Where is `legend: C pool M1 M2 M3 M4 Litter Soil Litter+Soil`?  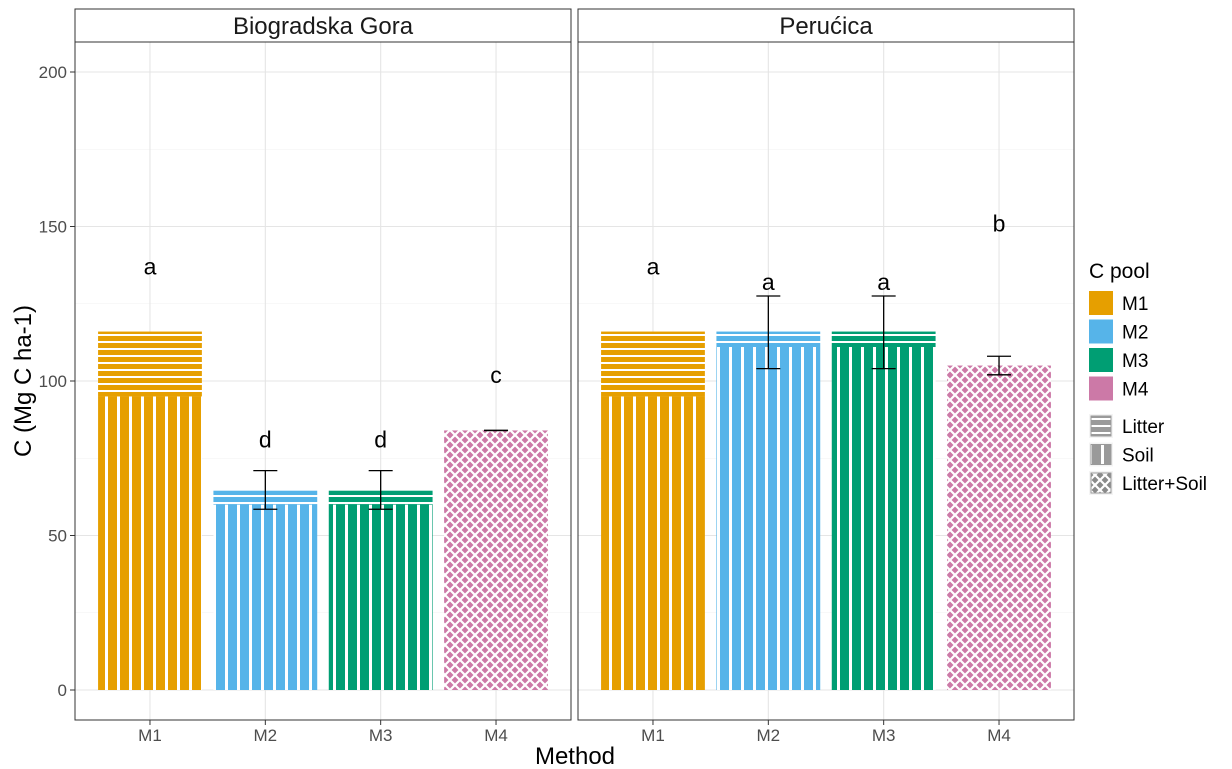 legend: C pool M1 M2 M3 M4 Litter Soil Litter+Soil is located at coordinates (1148, 377).